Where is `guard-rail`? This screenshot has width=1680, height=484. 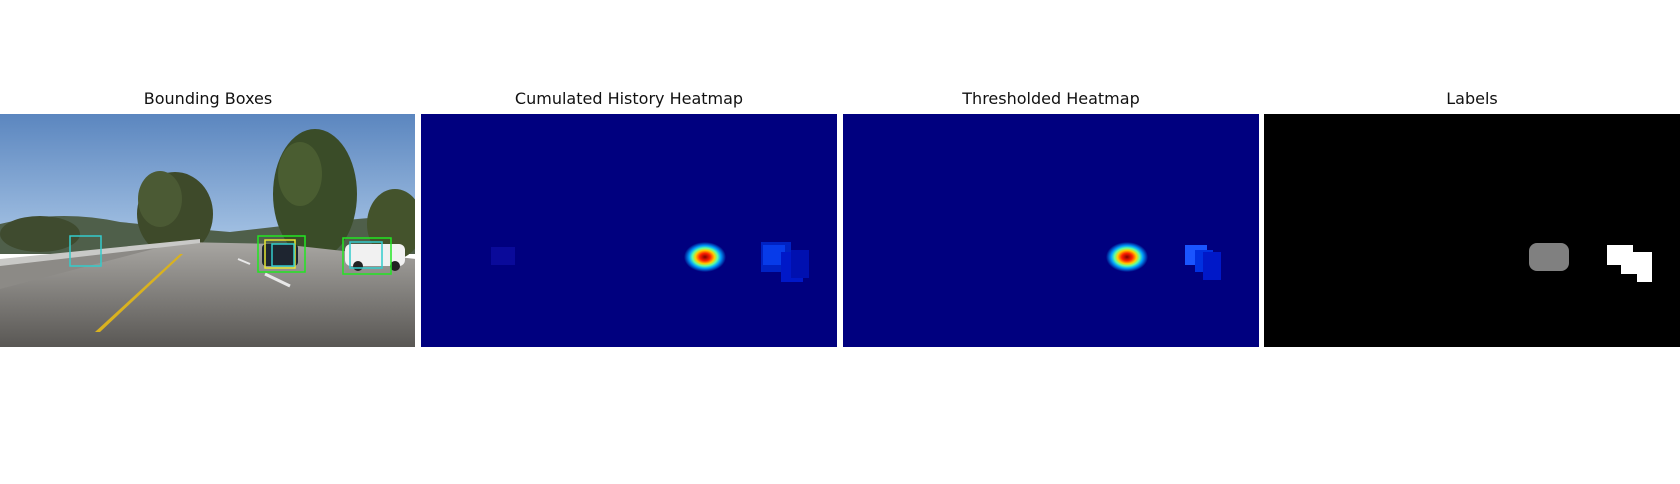
guard-rail is located at coordinates (100, 252).